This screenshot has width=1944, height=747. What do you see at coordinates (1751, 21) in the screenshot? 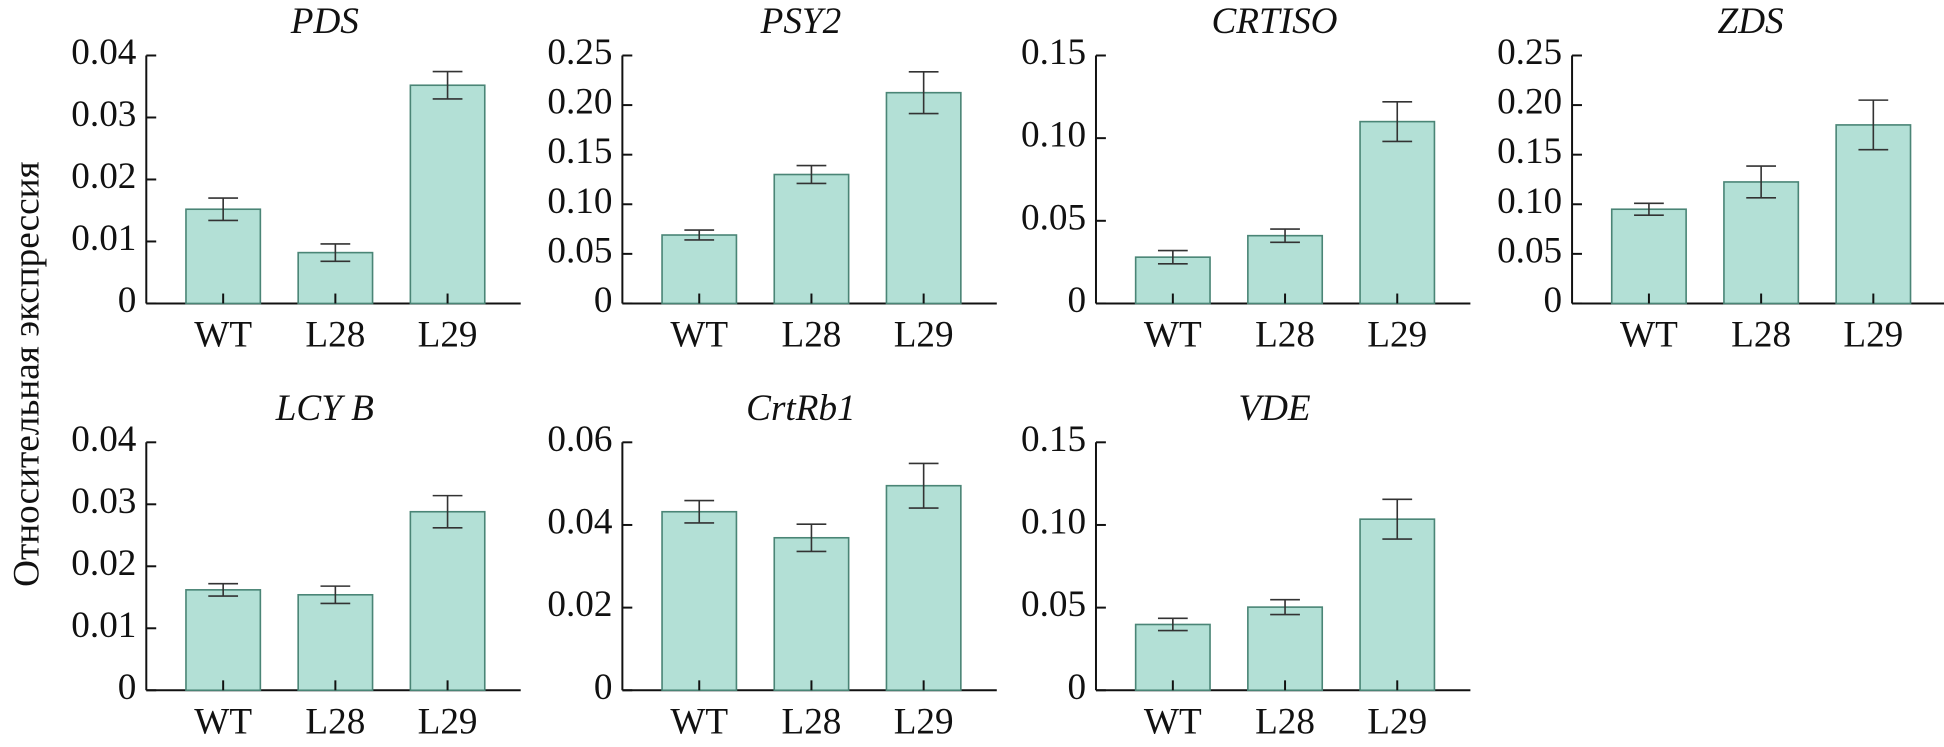
I see `subplot-title: ZDS` at bounding box center [1751, 21].